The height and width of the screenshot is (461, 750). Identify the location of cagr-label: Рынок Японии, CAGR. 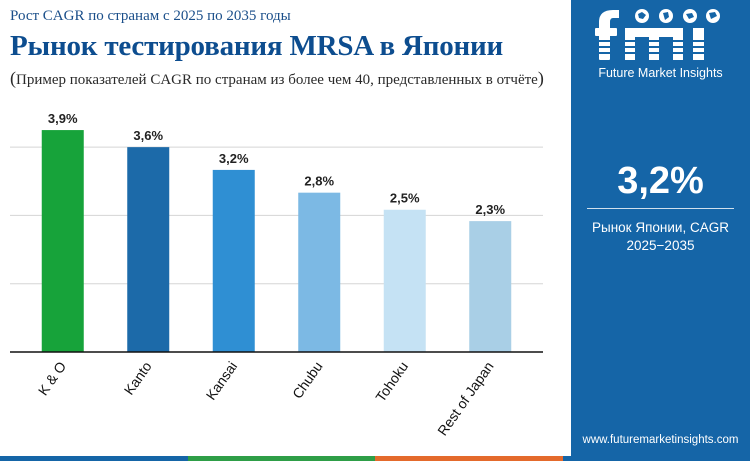
(660, 227).